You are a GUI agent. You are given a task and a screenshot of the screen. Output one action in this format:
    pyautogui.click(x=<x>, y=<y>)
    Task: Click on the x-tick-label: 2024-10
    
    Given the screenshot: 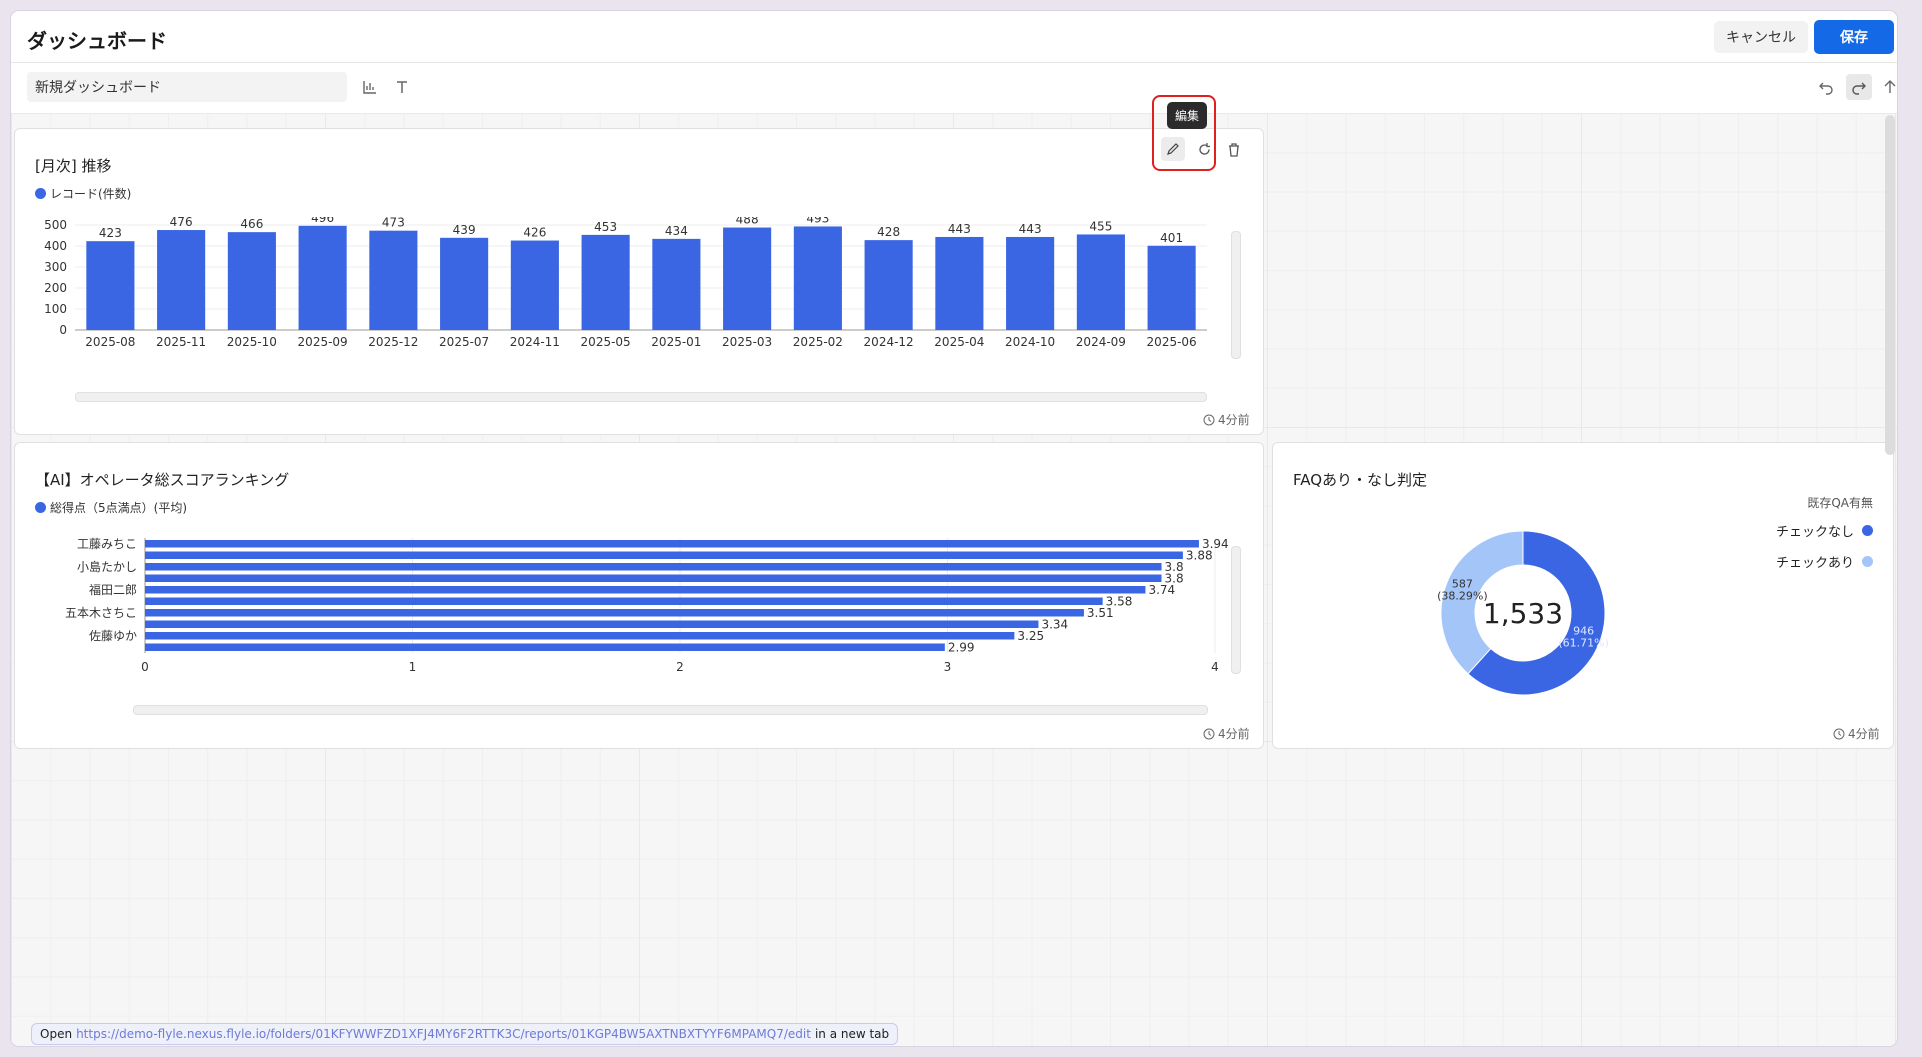 What is the action you would take?
    pyautogui.click(x=1030, y=342)
    